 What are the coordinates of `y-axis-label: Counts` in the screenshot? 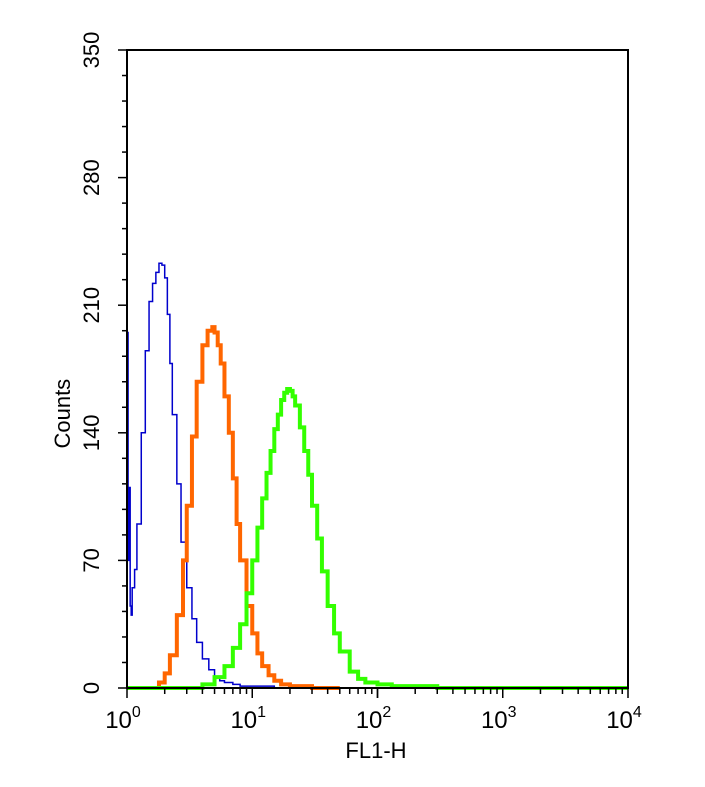 It's located at (62, 414).